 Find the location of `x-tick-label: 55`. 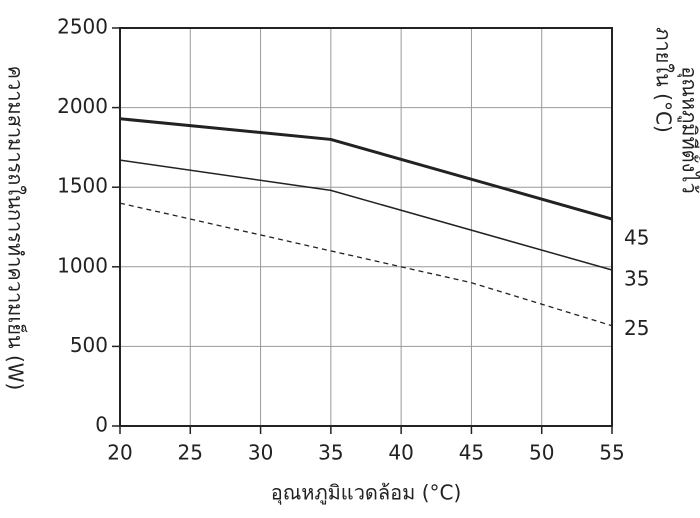

x-tick-label: 55 is located at coordinates (611, 453).